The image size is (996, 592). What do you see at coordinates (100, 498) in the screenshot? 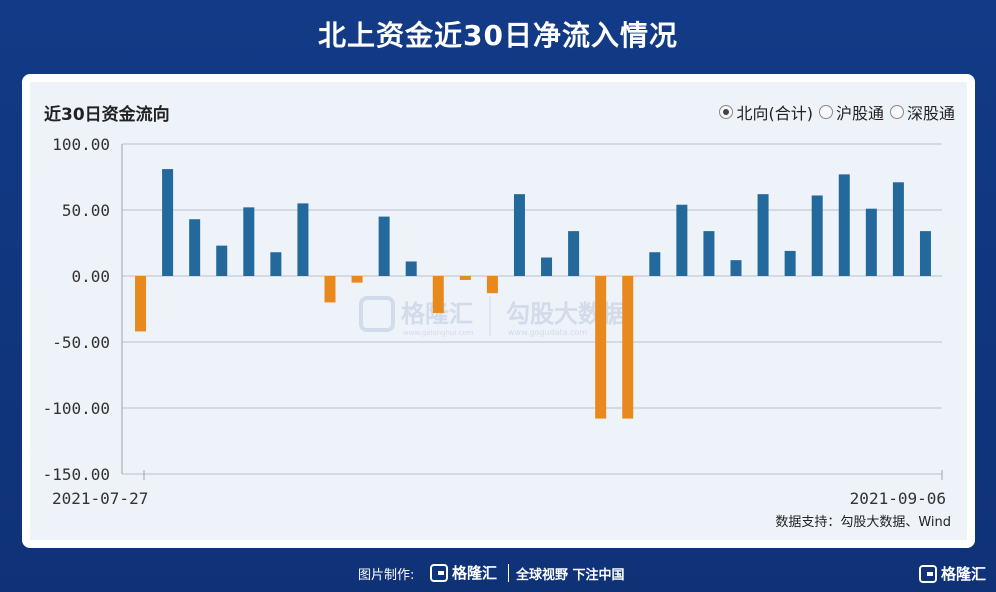
I see `x-tick-label: 2021-07-27` at bounding box center [100, 498].